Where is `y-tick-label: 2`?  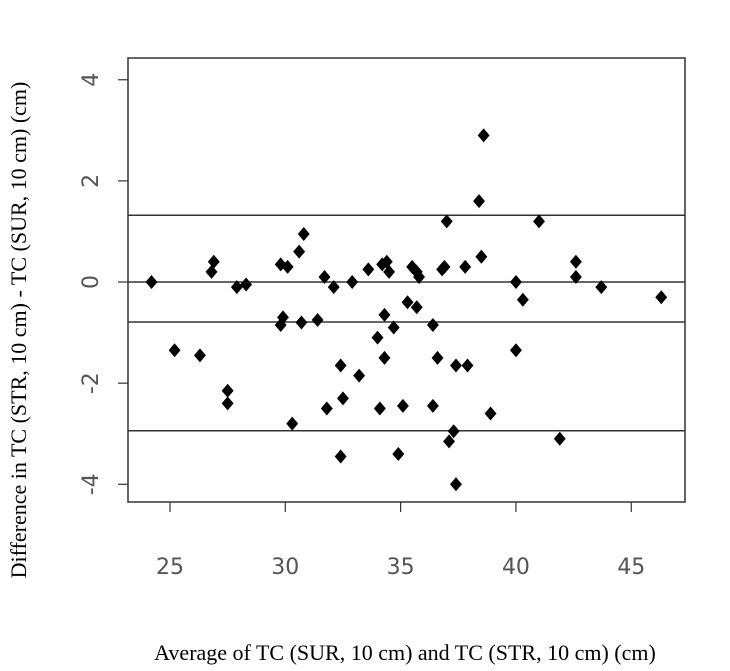 y-tick-label: 2 is located at coordinates (91, 181).